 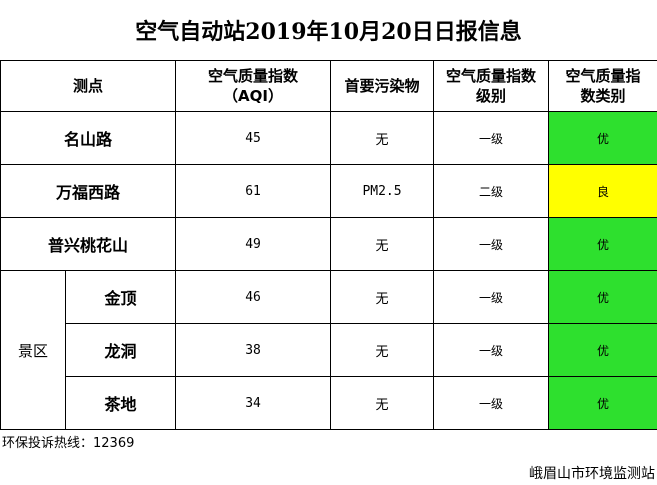 I want to click on site-name: 金顶, so click(x=120, y=297).